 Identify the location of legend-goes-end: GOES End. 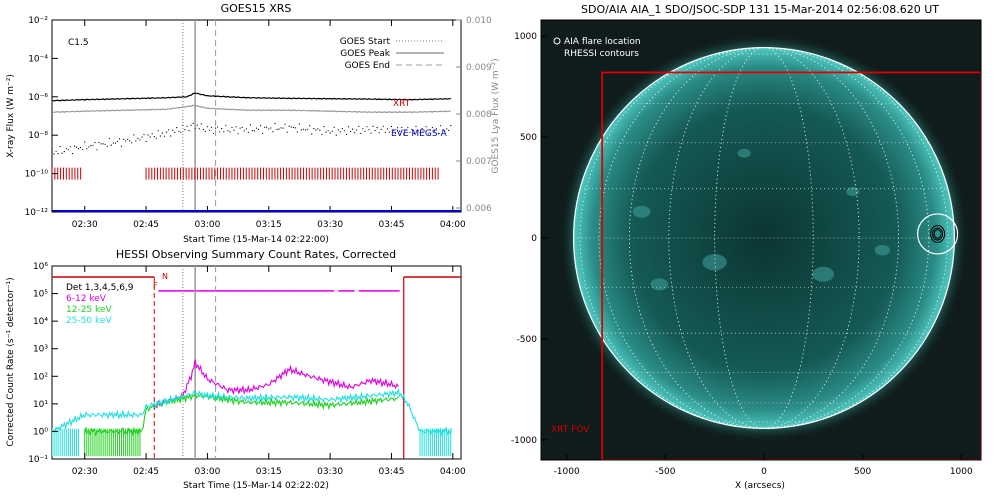
(367, 66).